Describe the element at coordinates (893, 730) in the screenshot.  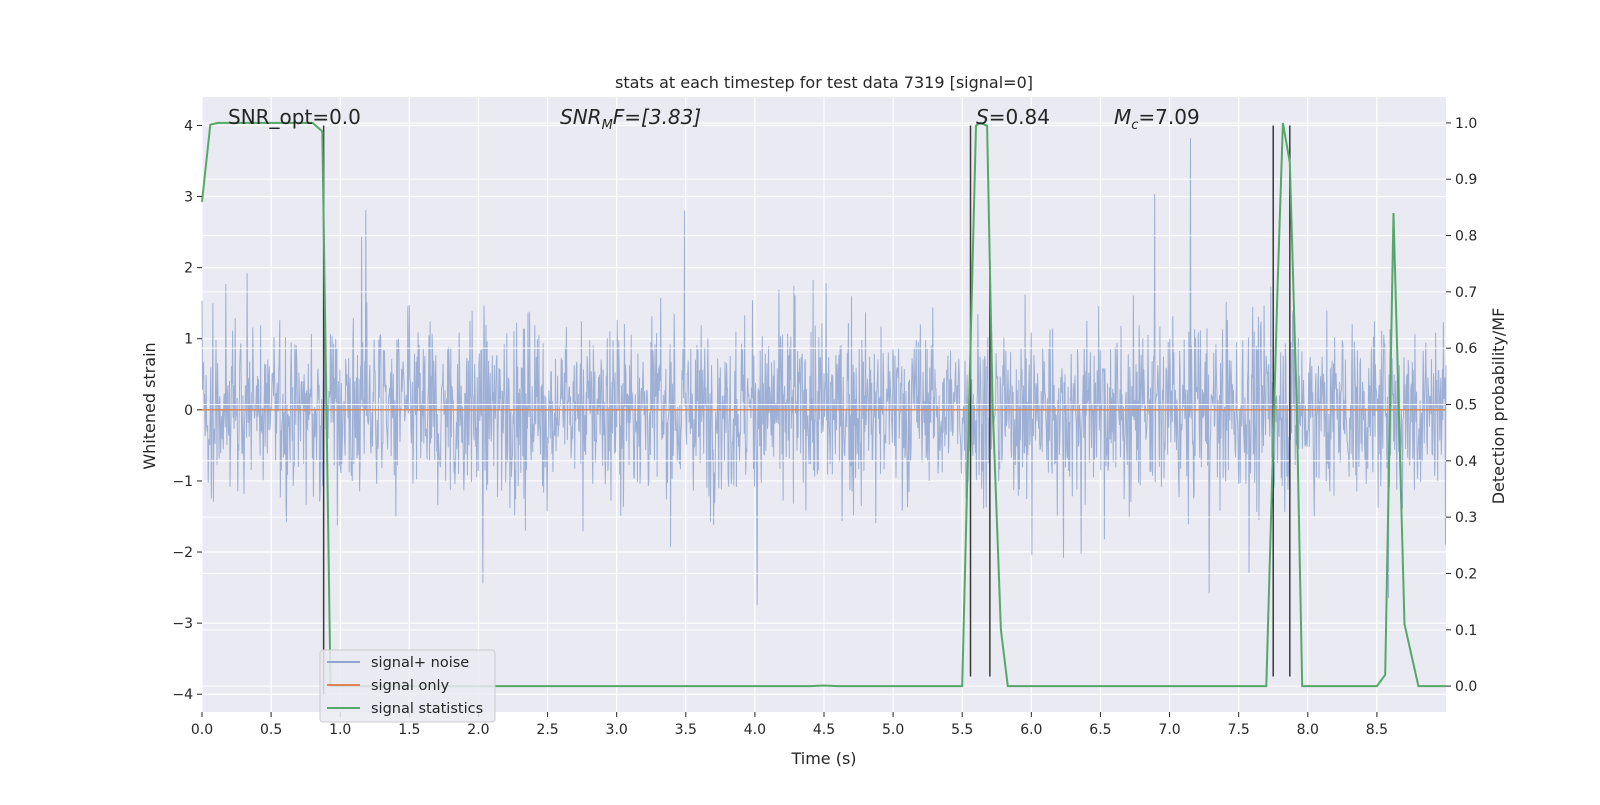
I see `x-tick-label: 5.0` at that location.